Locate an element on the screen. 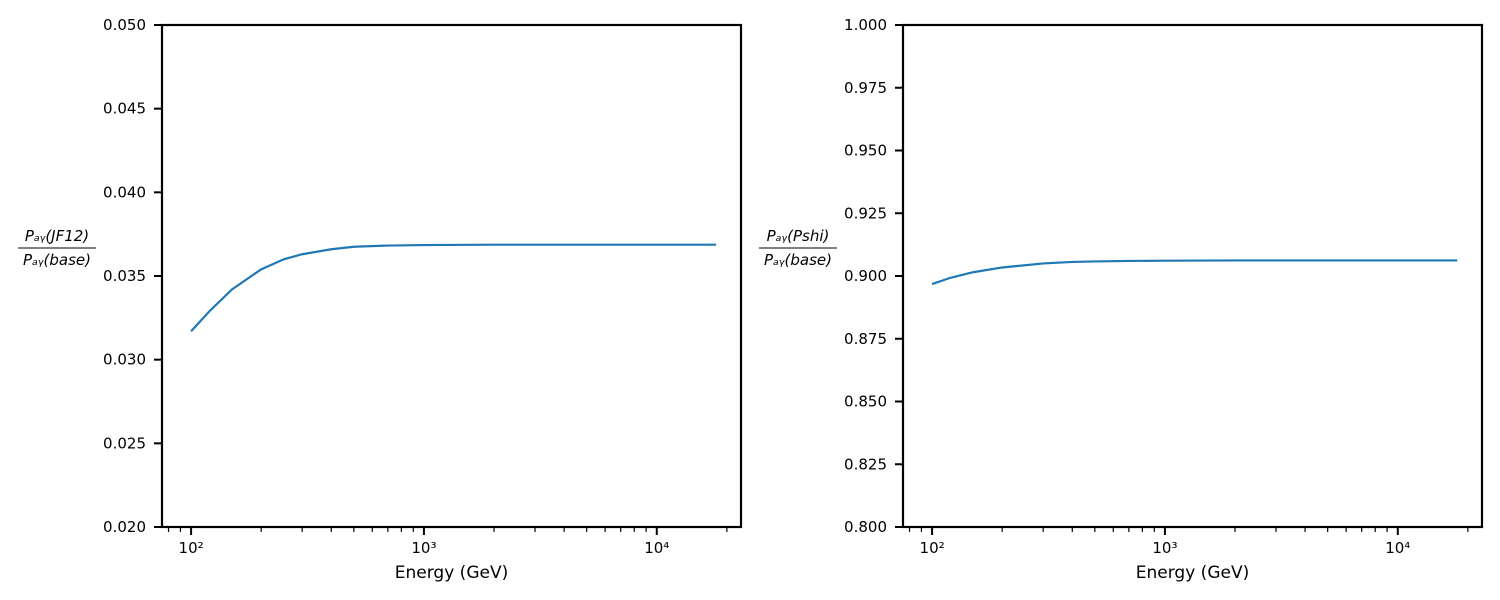 The height and width of the screenshot is (600, 1500). y-tick-label: 0.040 is located at coordinates (124, 192).